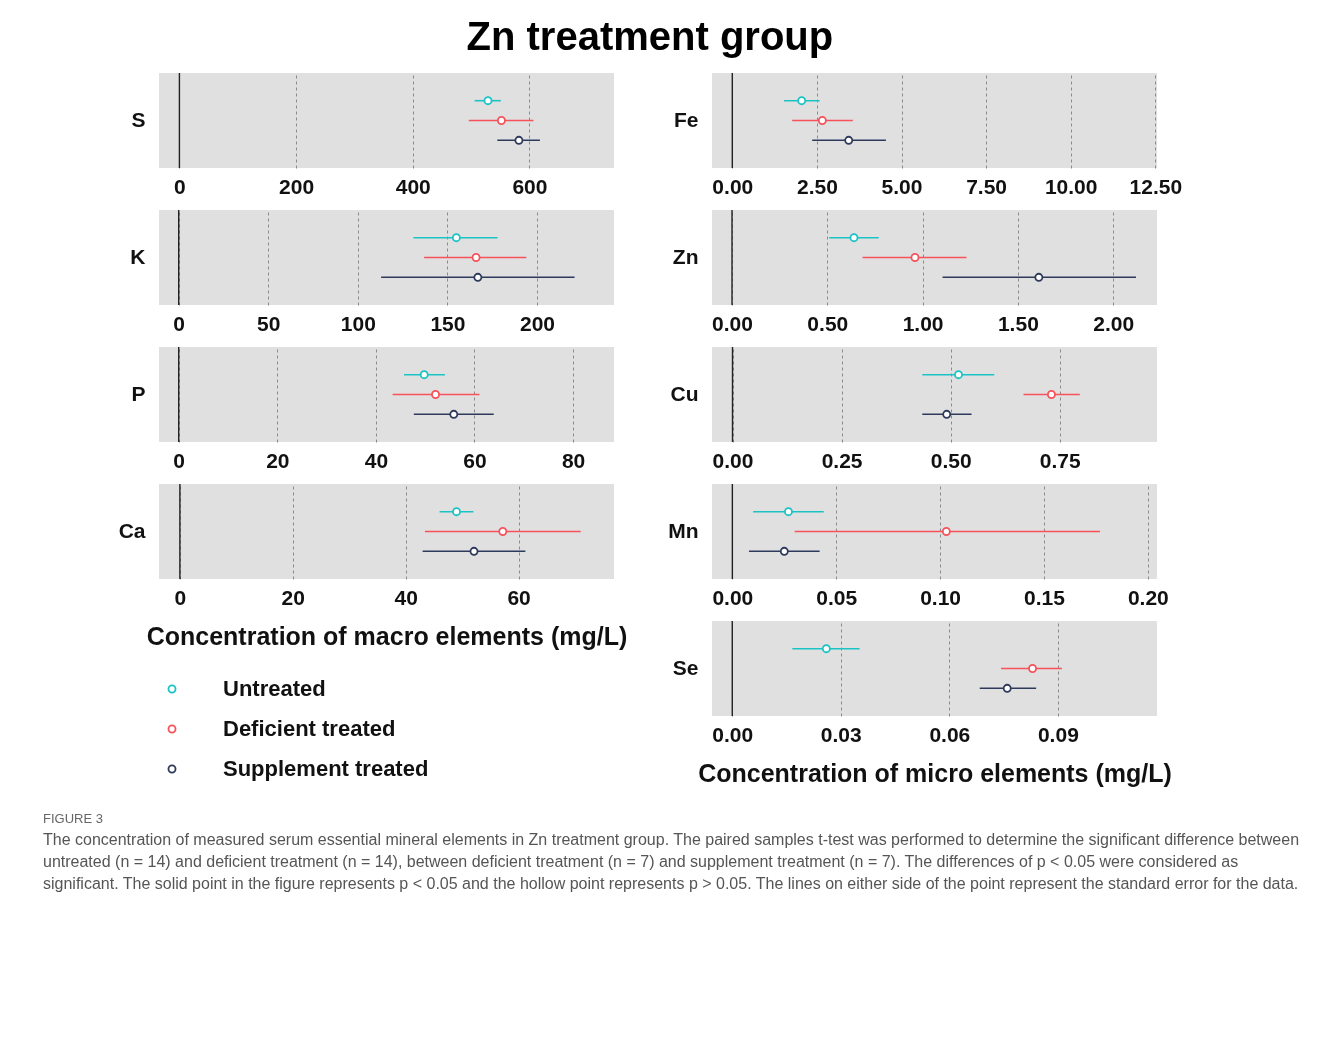  What do you see at coordinates (269, 323) in the screenshot?
I see `x-tick-label: 50` at bounding box center [269, 323].